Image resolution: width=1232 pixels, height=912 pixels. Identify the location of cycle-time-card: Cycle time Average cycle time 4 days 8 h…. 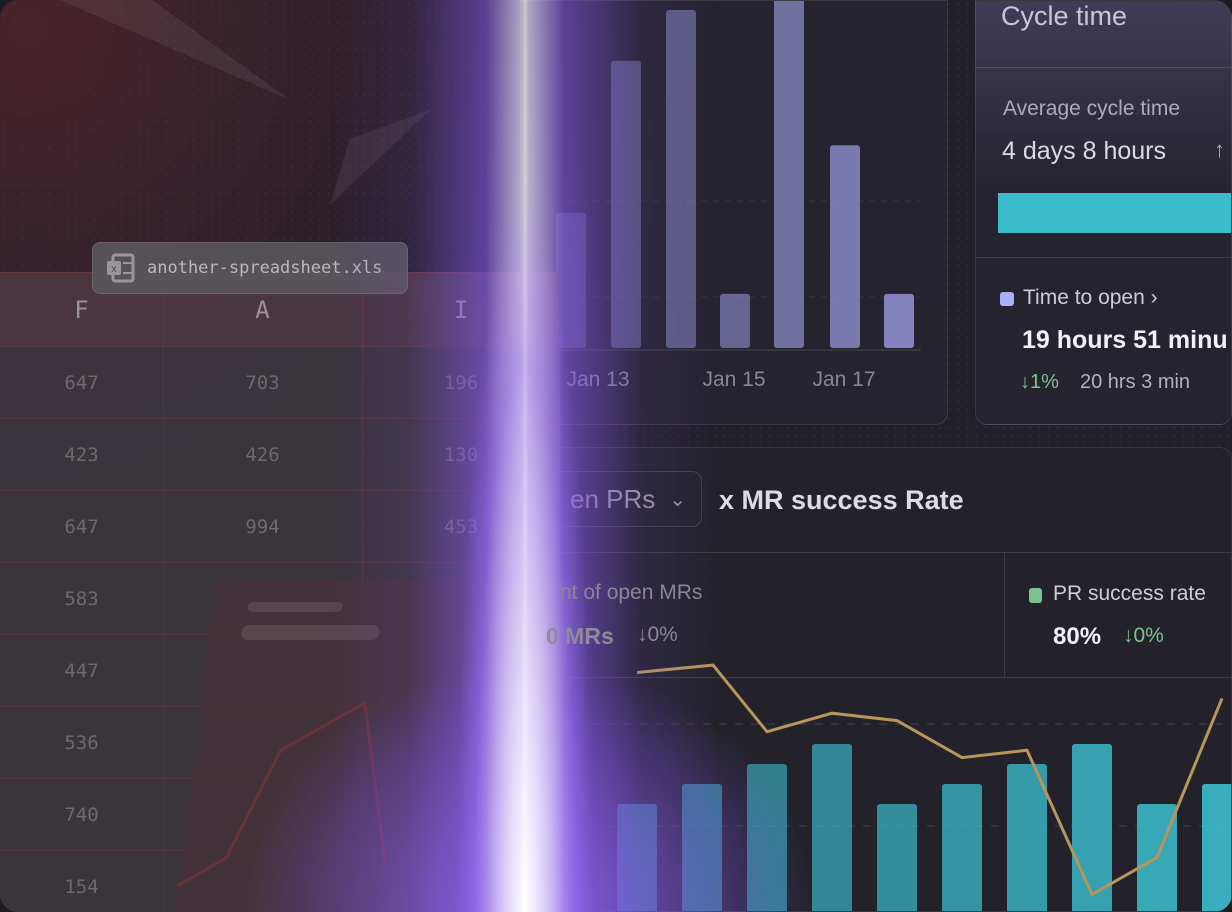
(1103, 212).